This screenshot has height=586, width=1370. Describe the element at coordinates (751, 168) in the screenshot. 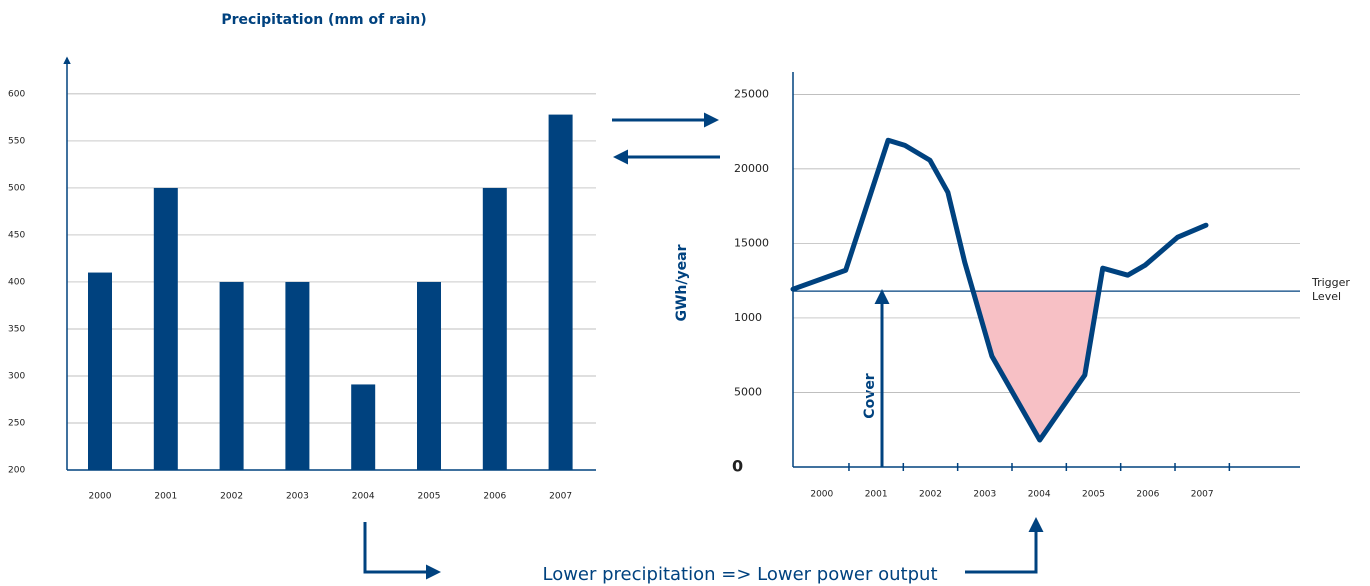

I see `y-tick-label: 20000` at that location.